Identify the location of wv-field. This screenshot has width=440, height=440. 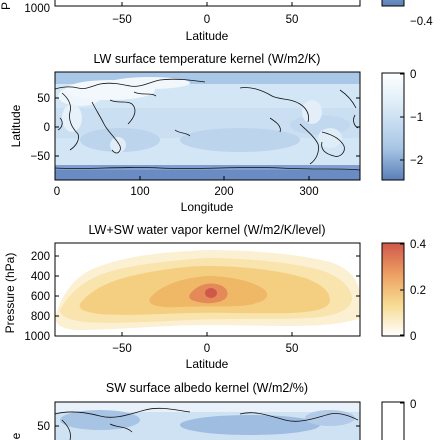
(207, 289).